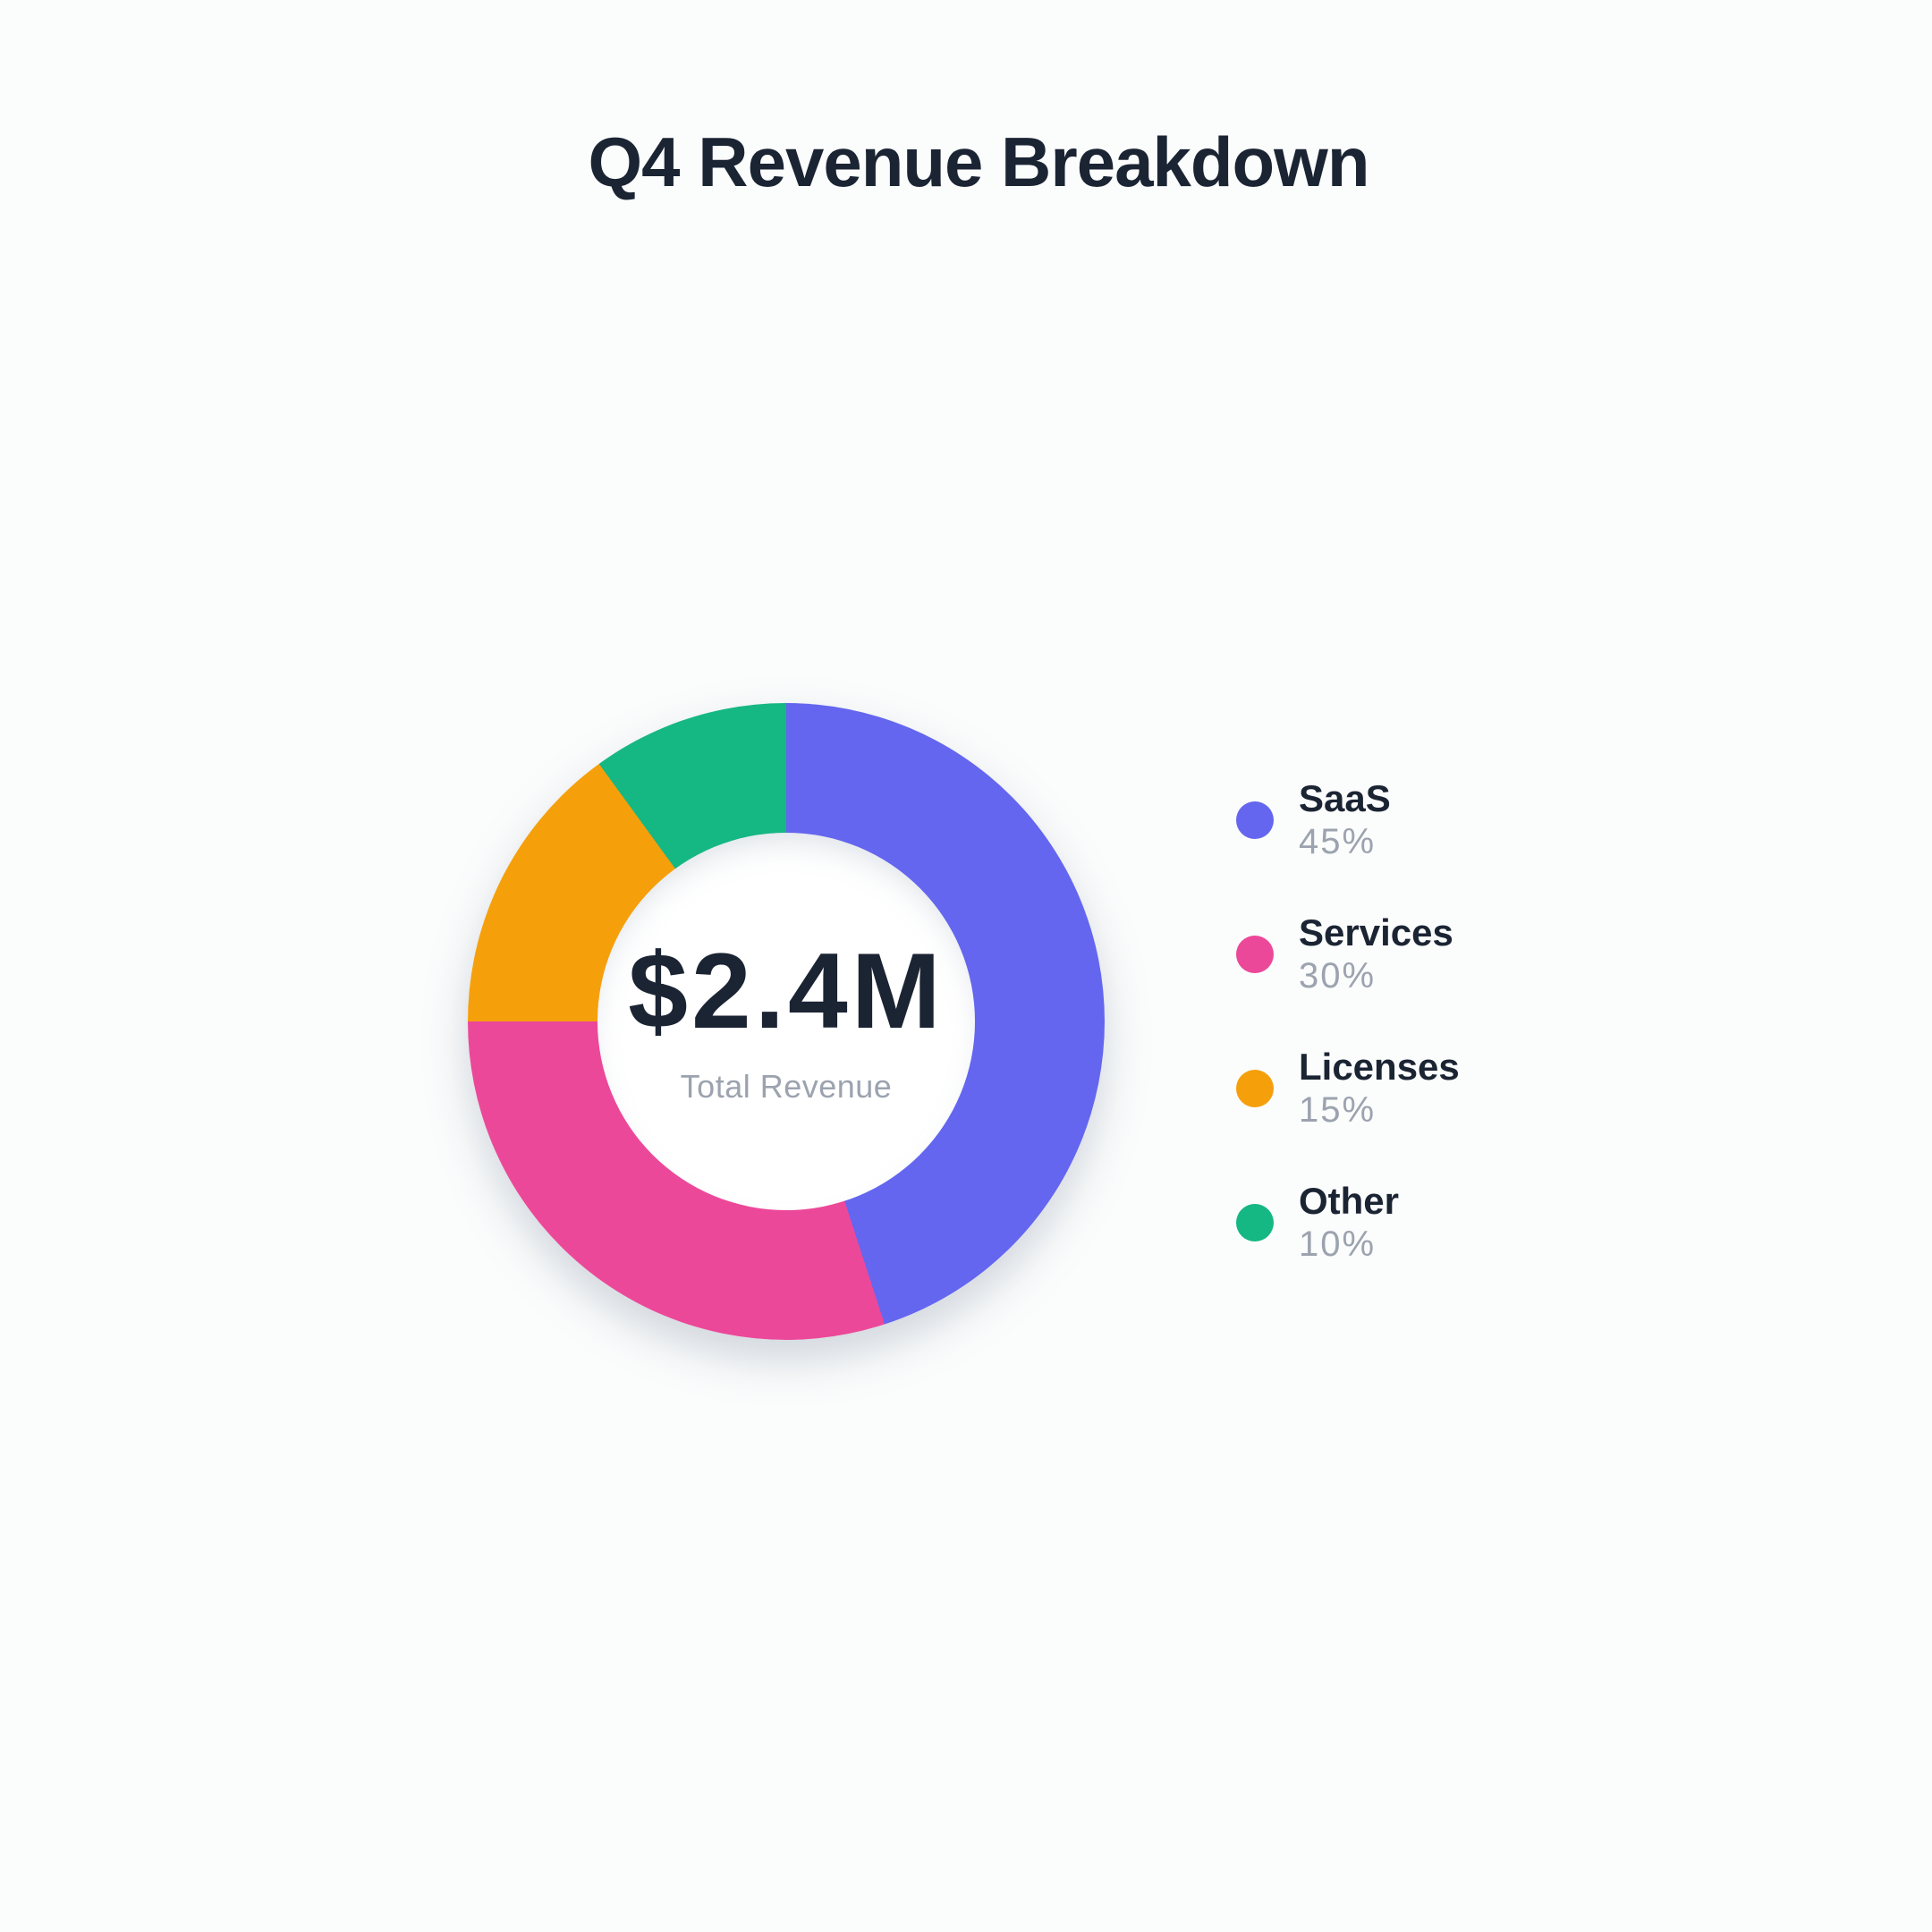  What do you see at coordinates (786, 991) in the screenshot?
I see `total-revenue-value: $2.4M` at bounding box center [786, 991].